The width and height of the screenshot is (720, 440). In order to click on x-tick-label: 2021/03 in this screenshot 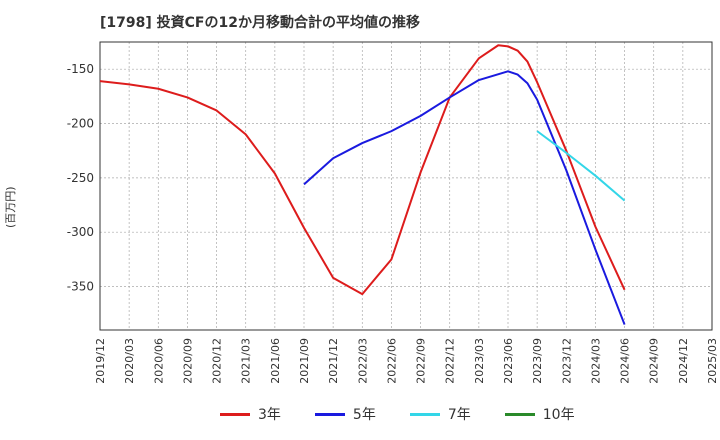, I will do `click(246, 361)`.